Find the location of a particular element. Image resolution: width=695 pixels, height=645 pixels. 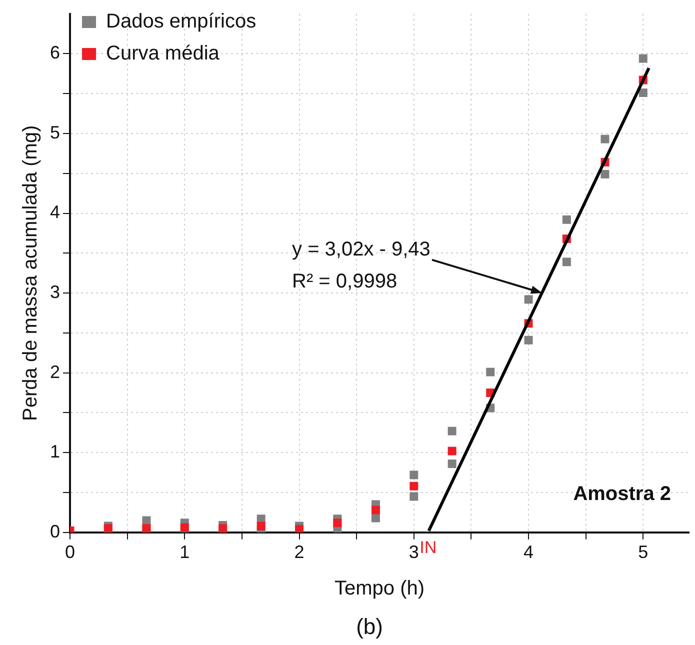

x-tick-label: 0 is located at coordinates (70, 552).